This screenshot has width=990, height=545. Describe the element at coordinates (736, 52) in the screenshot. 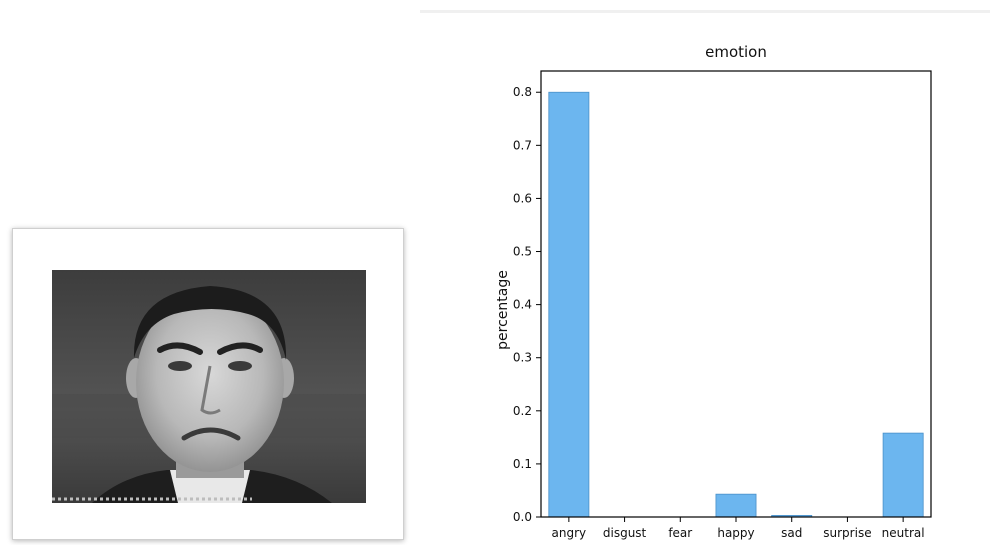

I see `chart-title: emotion` at that location.